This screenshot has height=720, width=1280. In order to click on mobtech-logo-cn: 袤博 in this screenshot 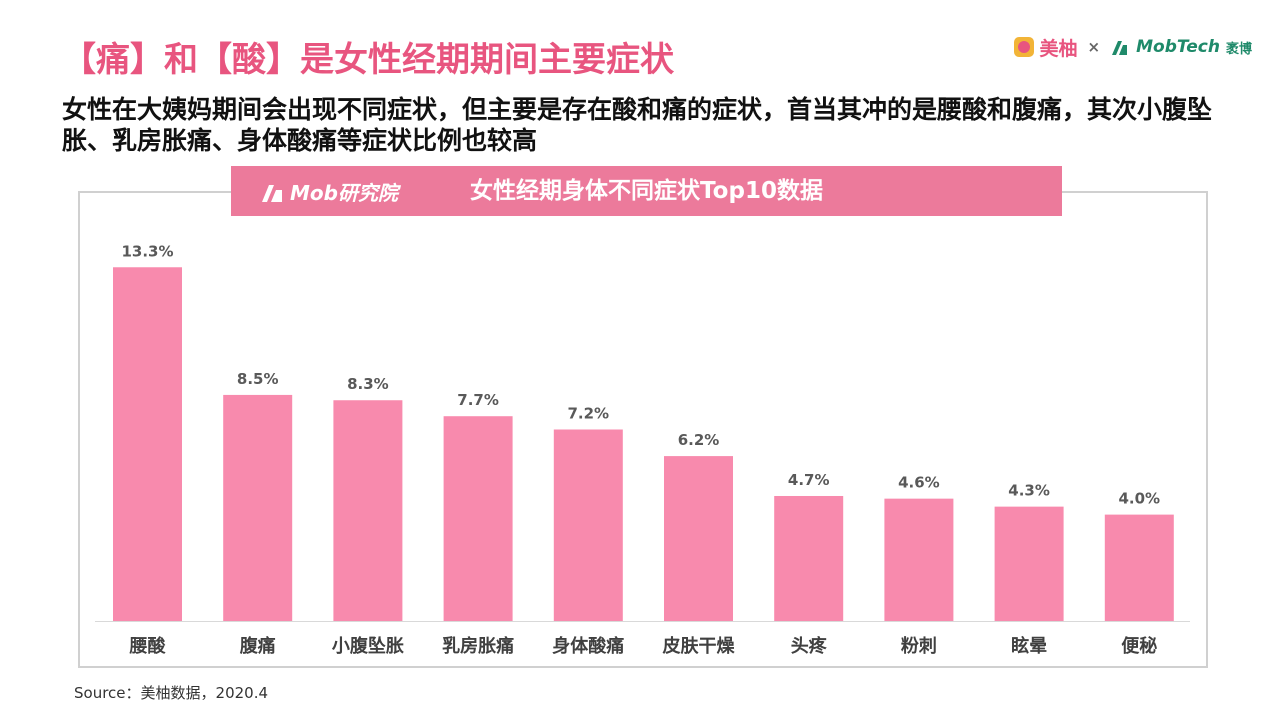, I will do `click(1238, 49)`.